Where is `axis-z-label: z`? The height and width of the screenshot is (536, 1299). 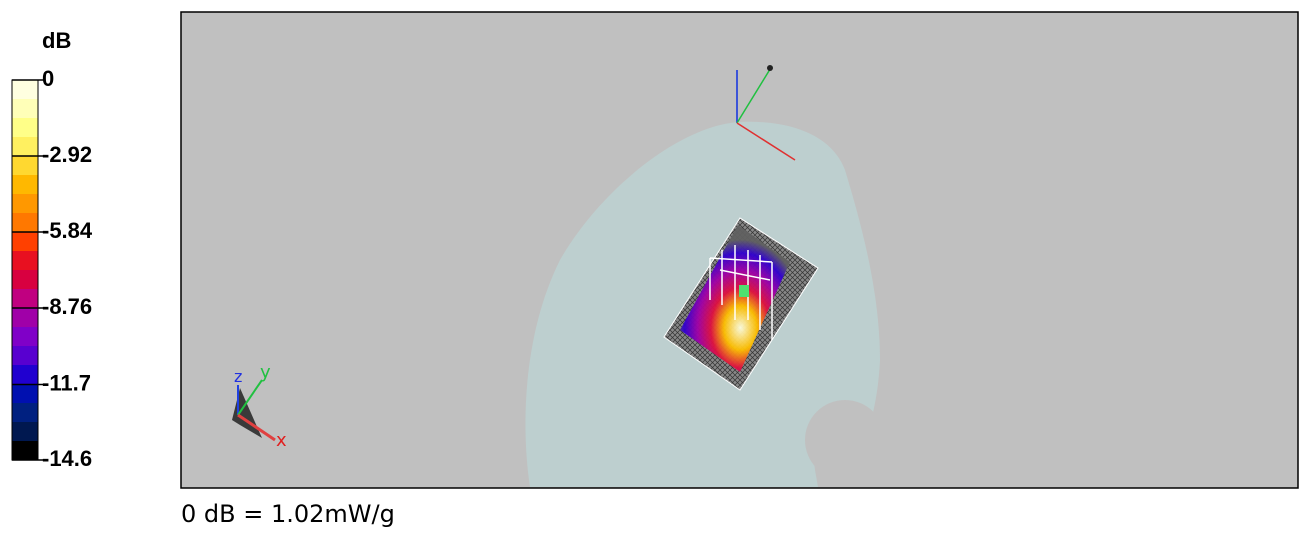 axis-z-label: z is located at coordinates (238, 376).